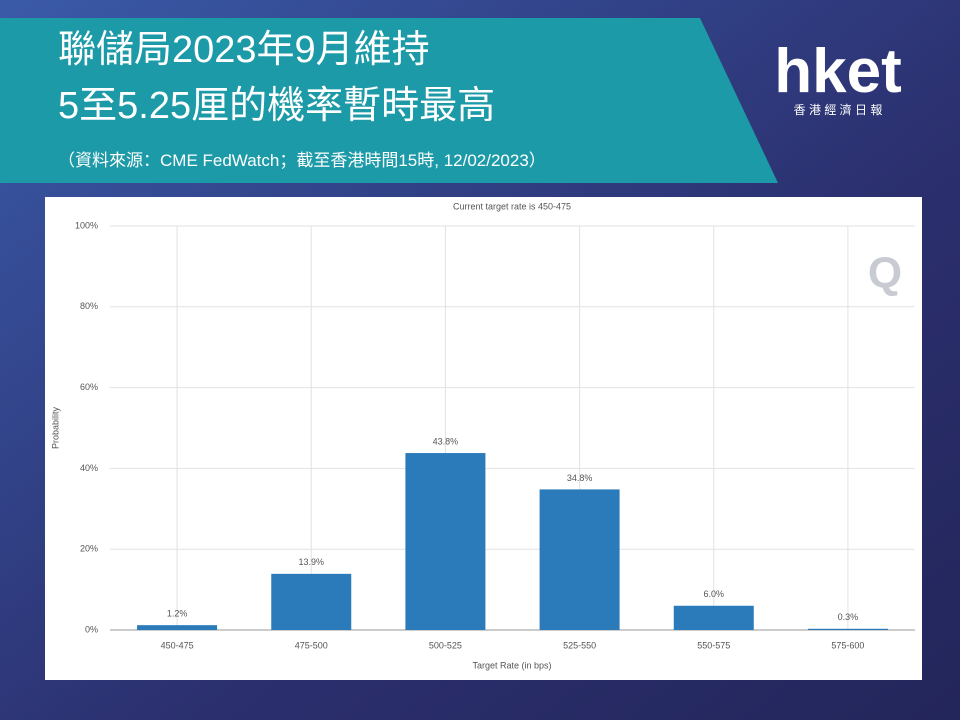 This screenshot has height=720, width=960. I want to click on x-tick-label: 550-575, so click(713, 645).